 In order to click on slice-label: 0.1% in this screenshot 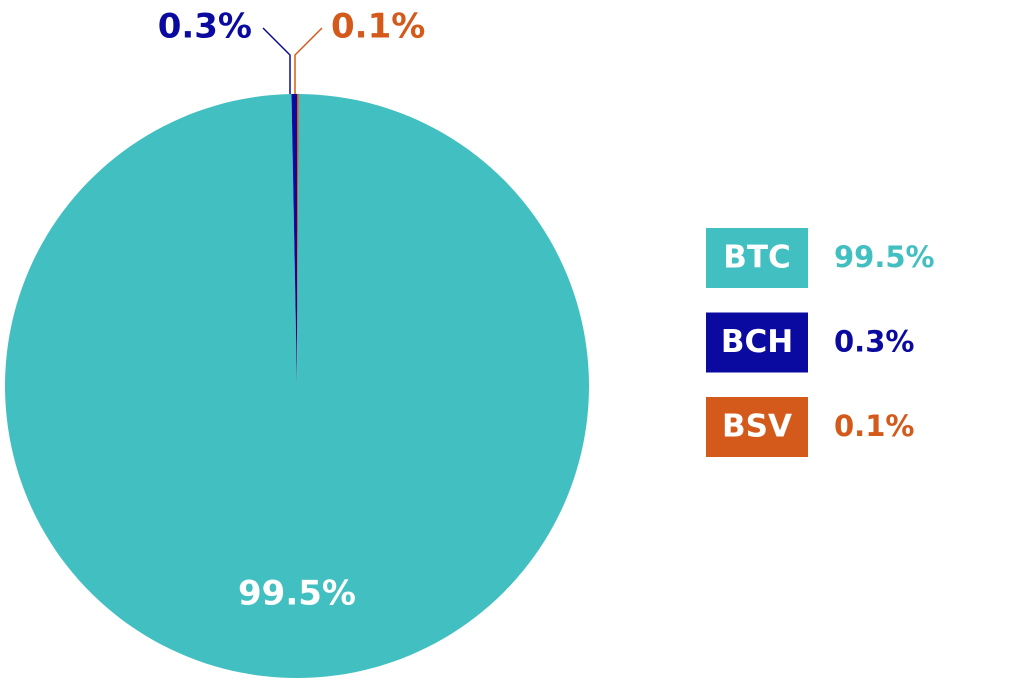, I will do `click(378, 27)`.